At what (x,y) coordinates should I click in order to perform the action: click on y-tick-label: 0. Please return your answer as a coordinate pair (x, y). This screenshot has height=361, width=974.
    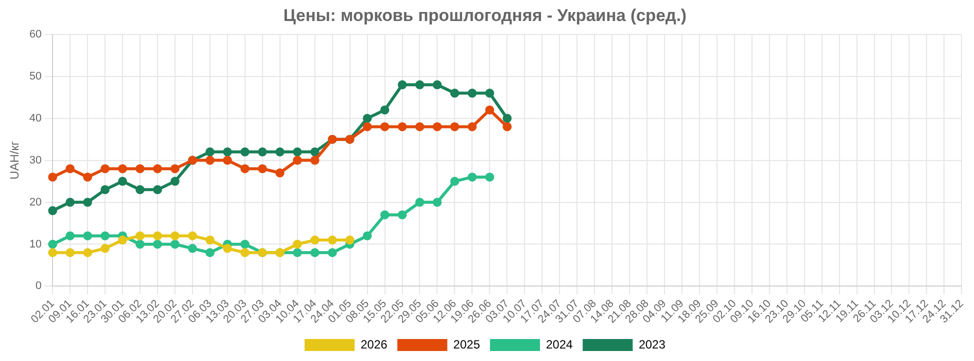
    Looking at the image, I should click on (39, 286).